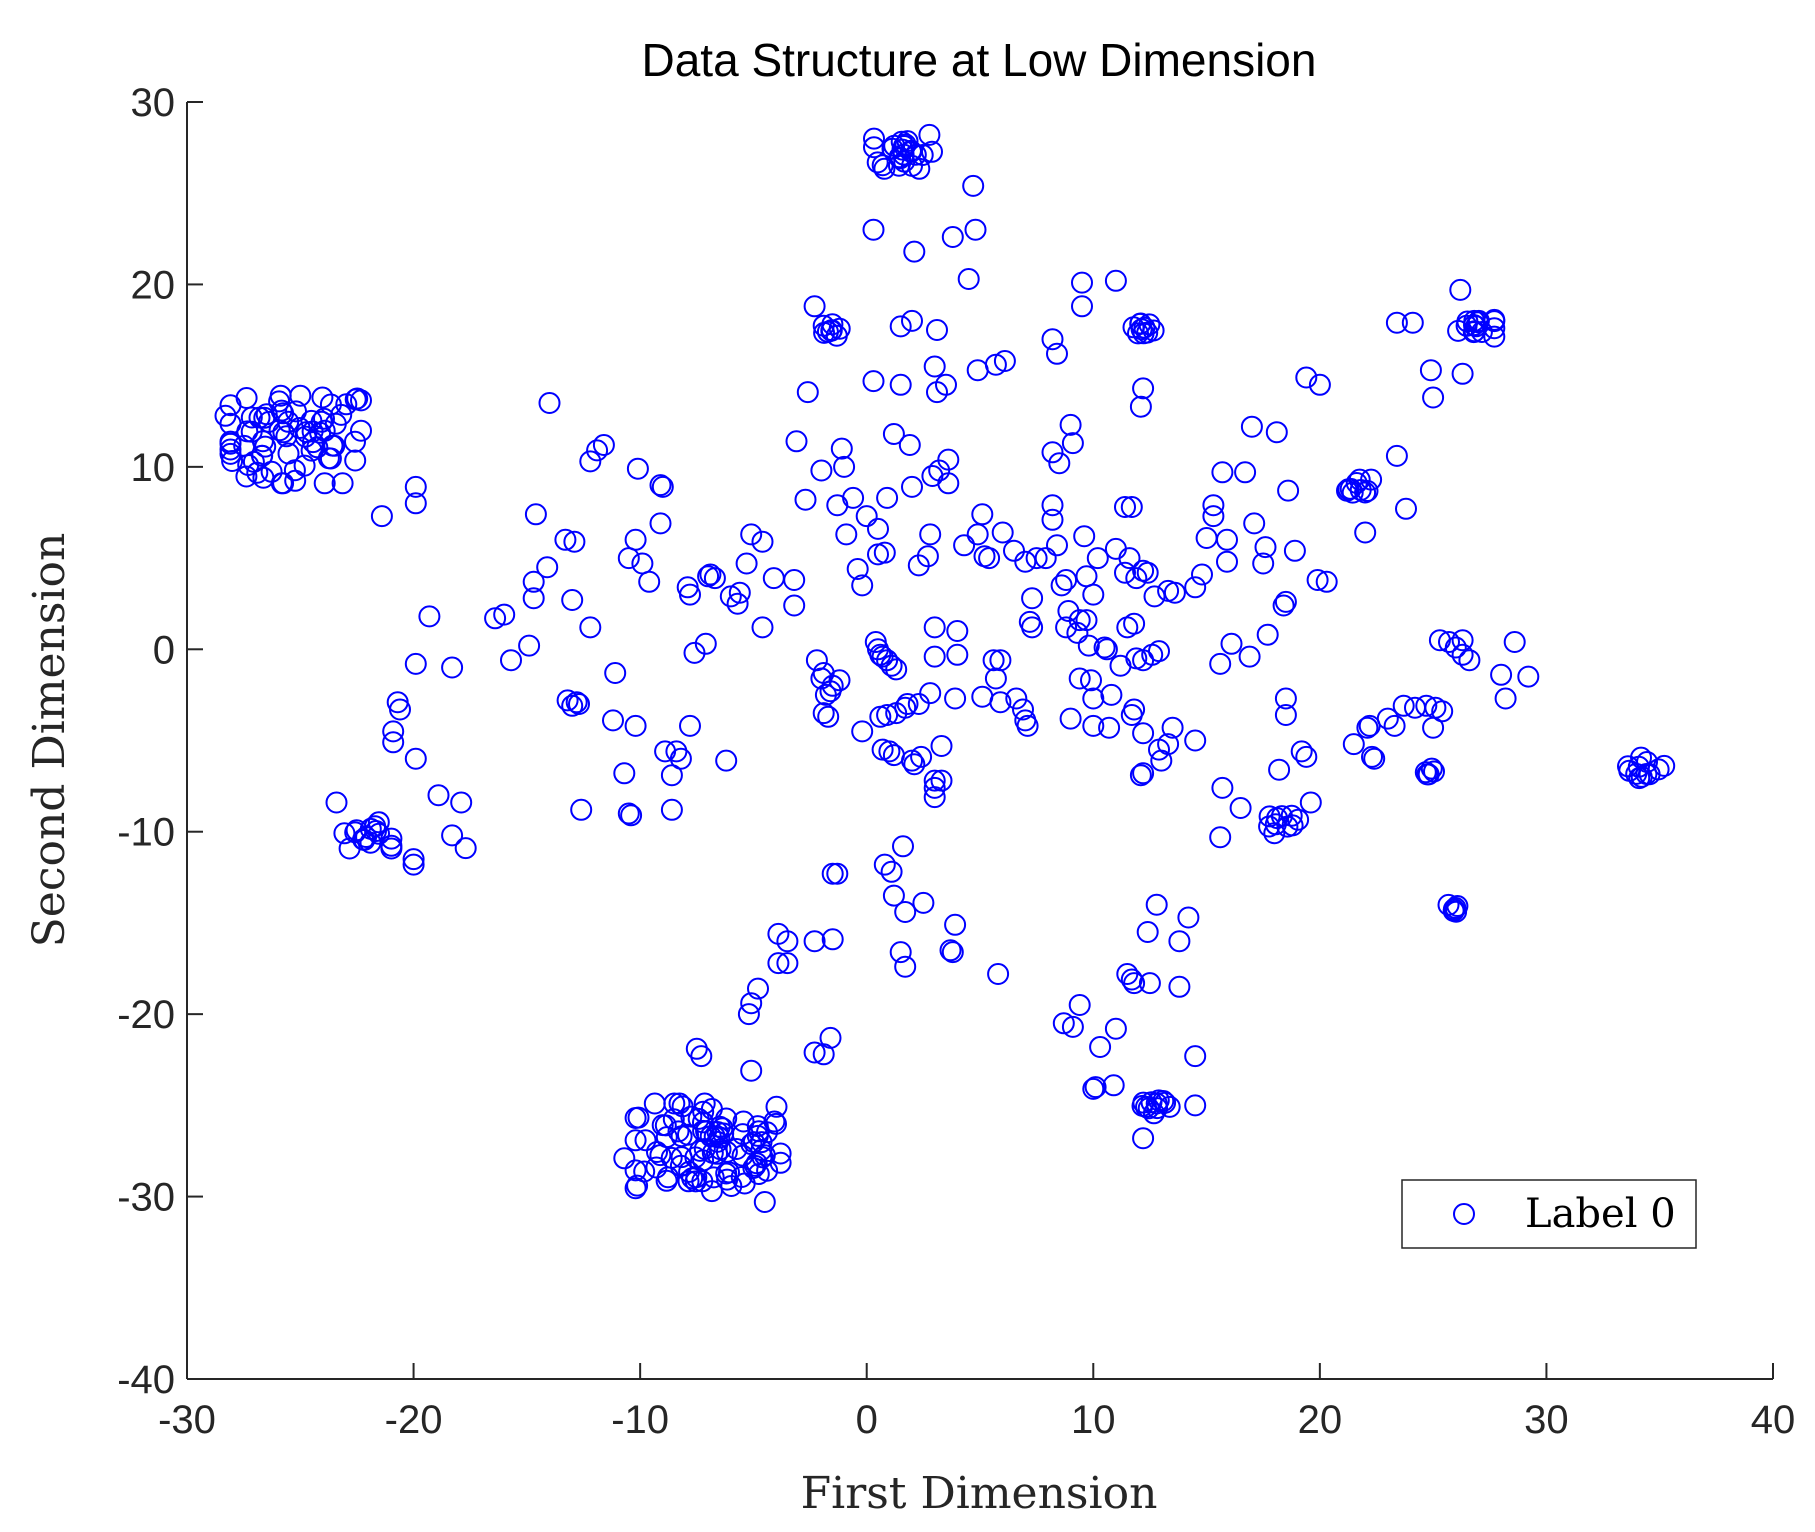 This screenshot has width=1815, height=1532. Describe the element at coordinates (1546, 1420) in the screenshot. I see `x-tick-label: 30` at that location.